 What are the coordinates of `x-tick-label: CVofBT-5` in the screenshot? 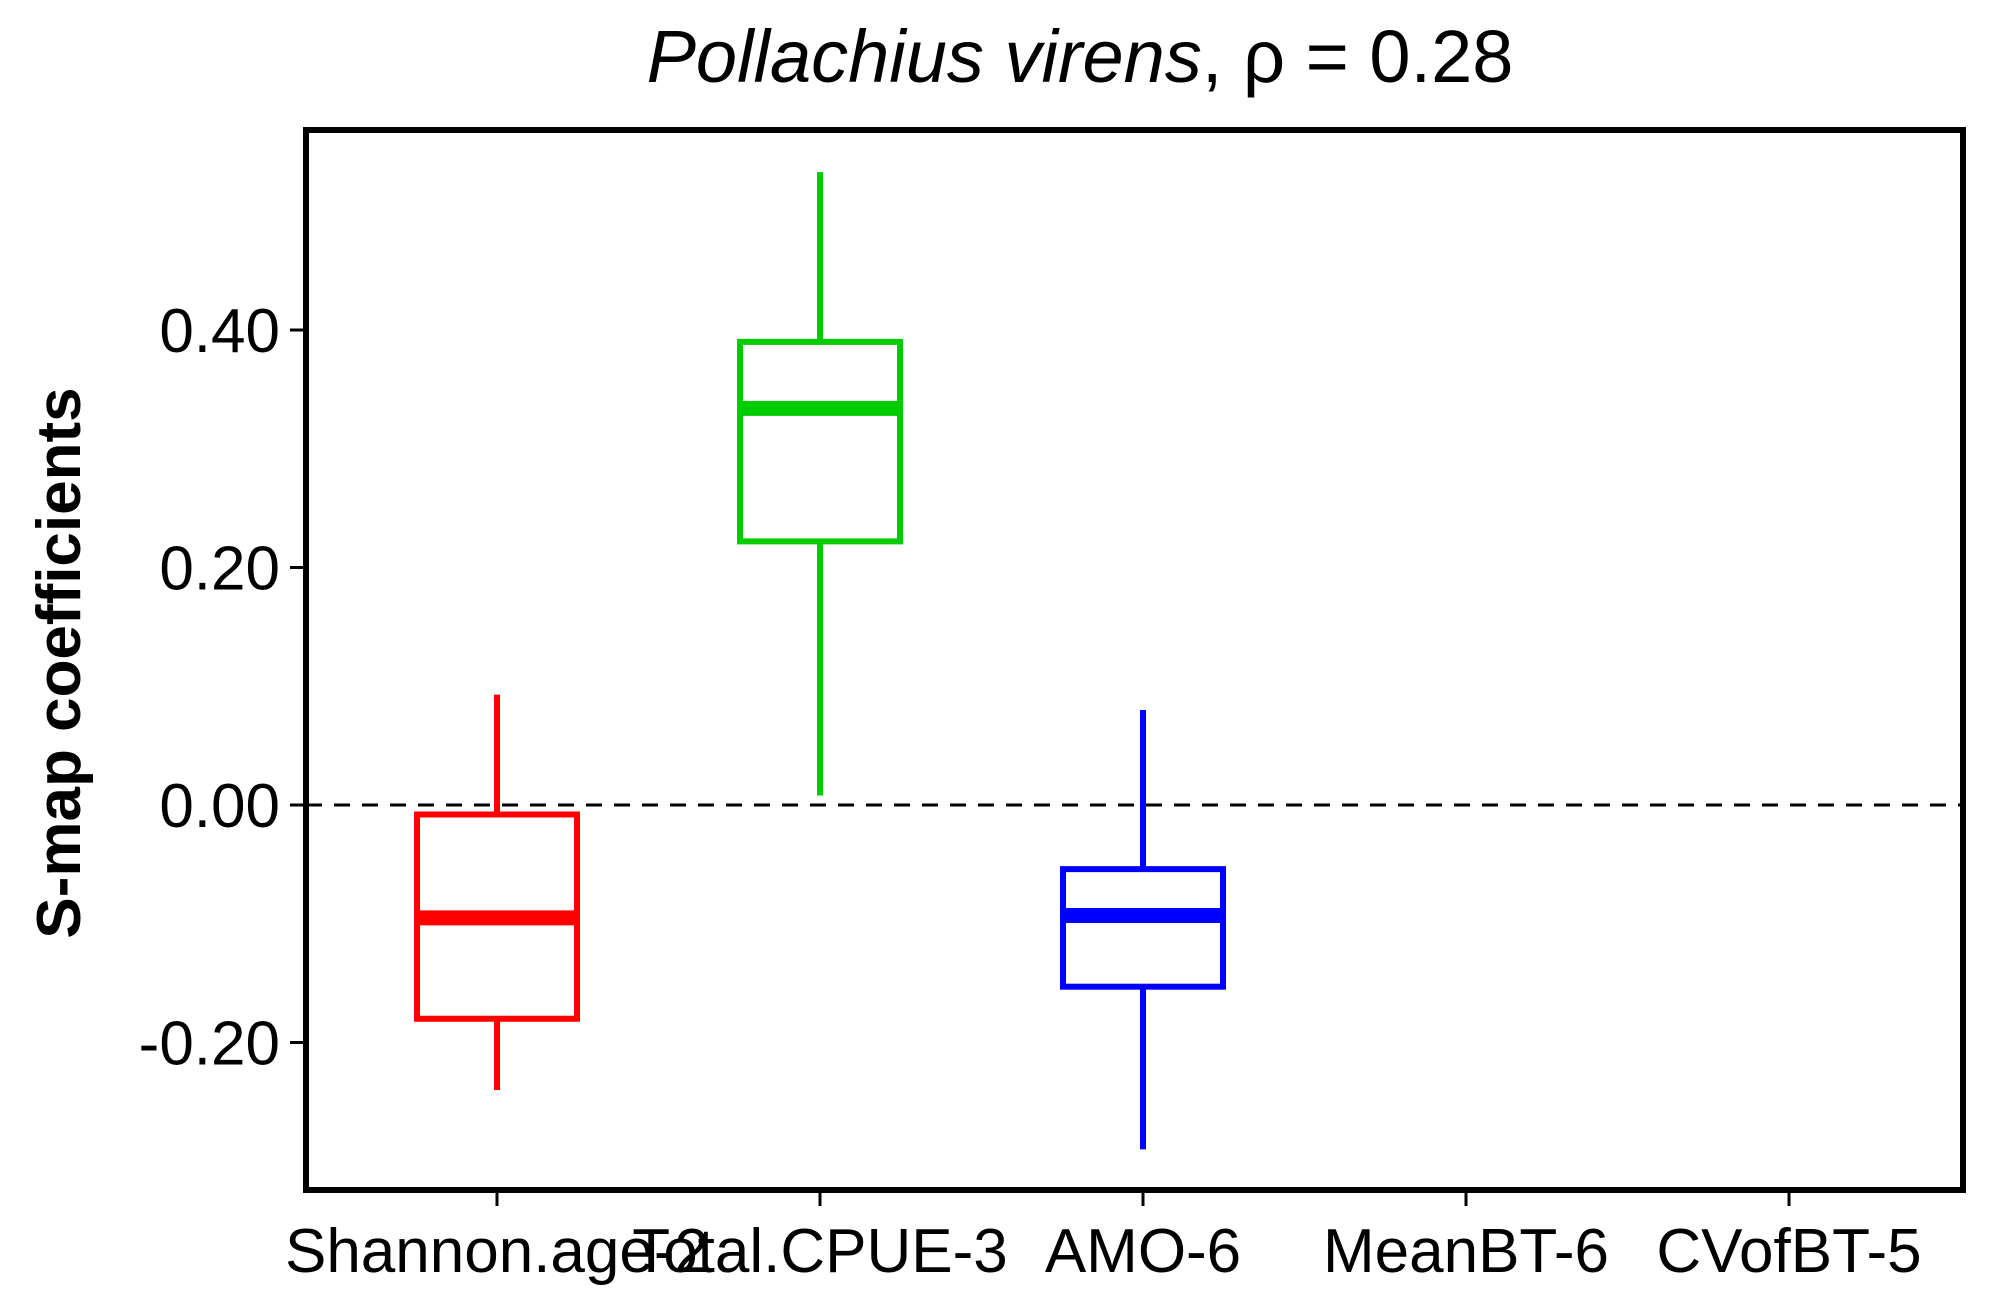 It's located at (1788, 1251).